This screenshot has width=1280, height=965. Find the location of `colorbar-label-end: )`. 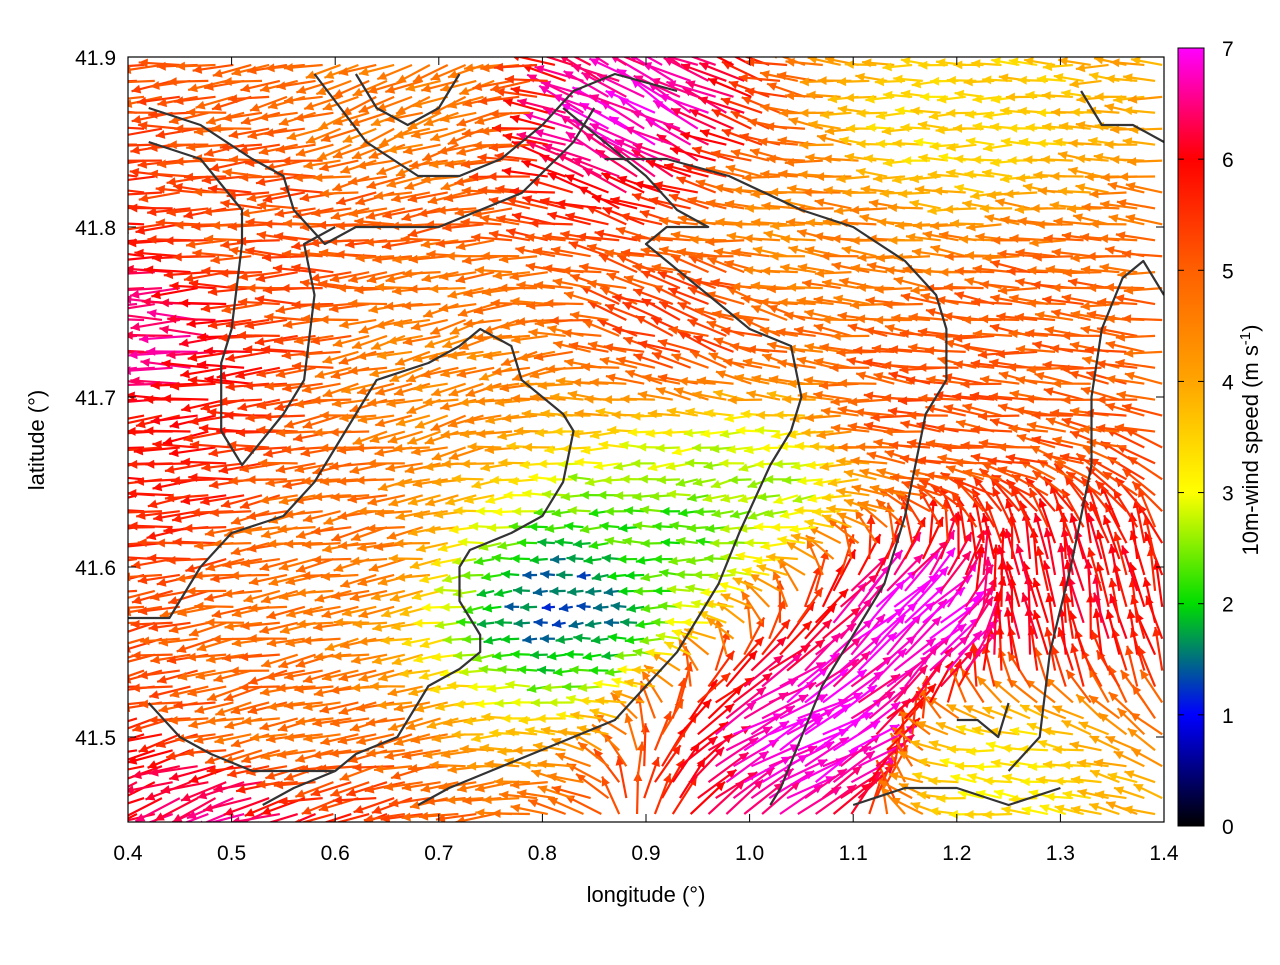

colorbar-label-end: ) is located at coordinates (1250, 328).